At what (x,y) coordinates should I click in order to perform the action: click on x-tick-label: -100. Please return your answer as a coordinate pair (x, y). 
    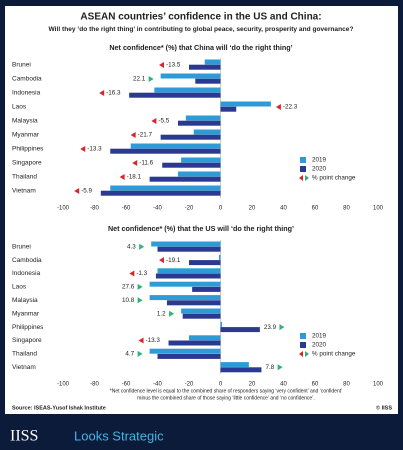
    Looking at the image, I should click on (63, 209).